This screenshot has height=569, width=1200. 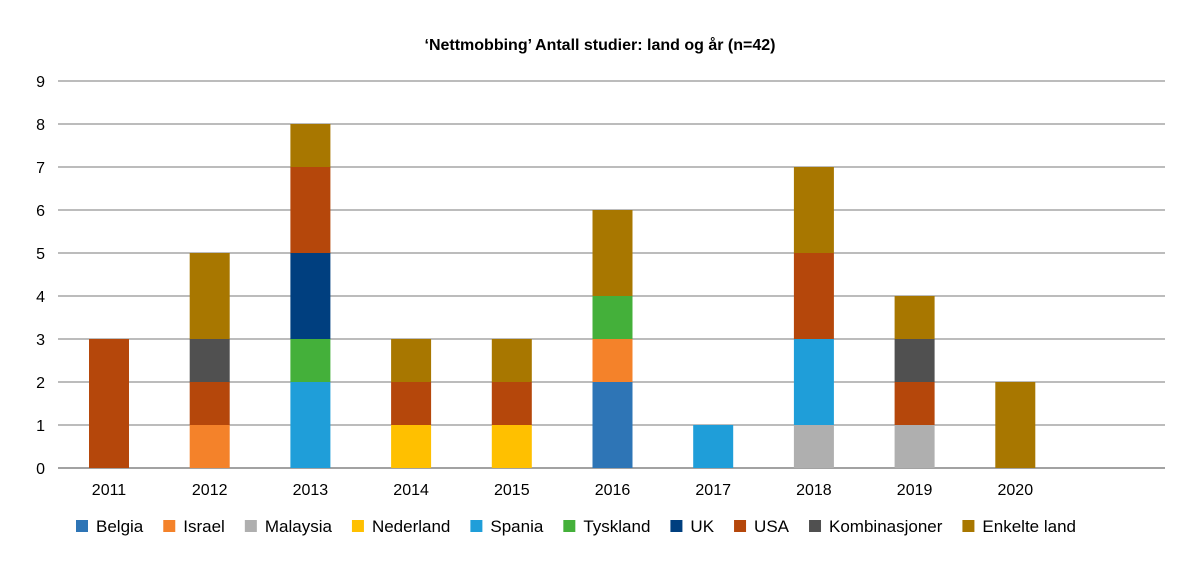 I want to click on bar-segment-usa-2019, so click(x=914, y=403).